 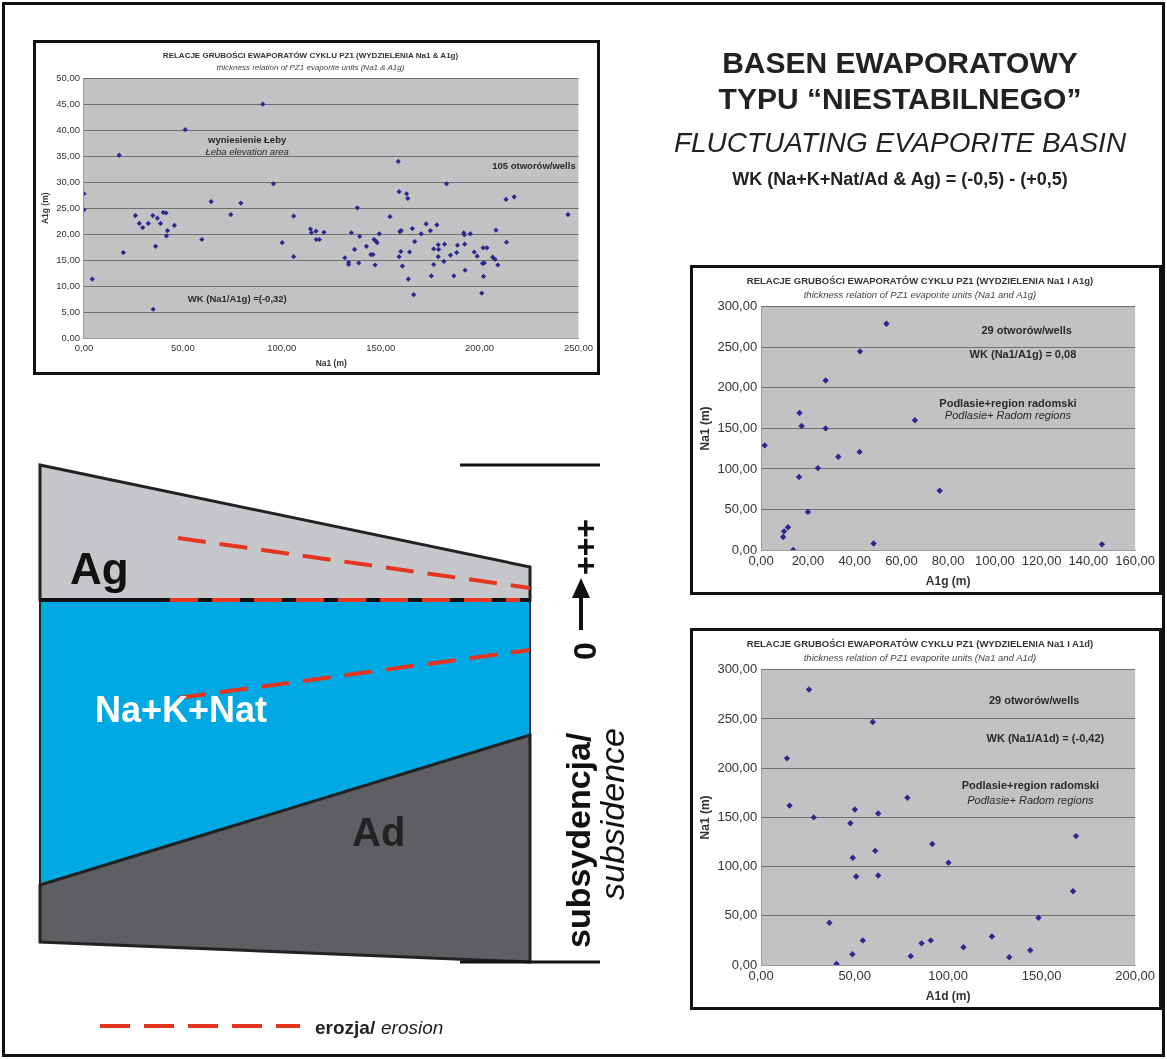 What do you see at coordinates (68, 207) in the screenshot?
I see `y-tick-label: 25,00` at bounding box center [68, 207].